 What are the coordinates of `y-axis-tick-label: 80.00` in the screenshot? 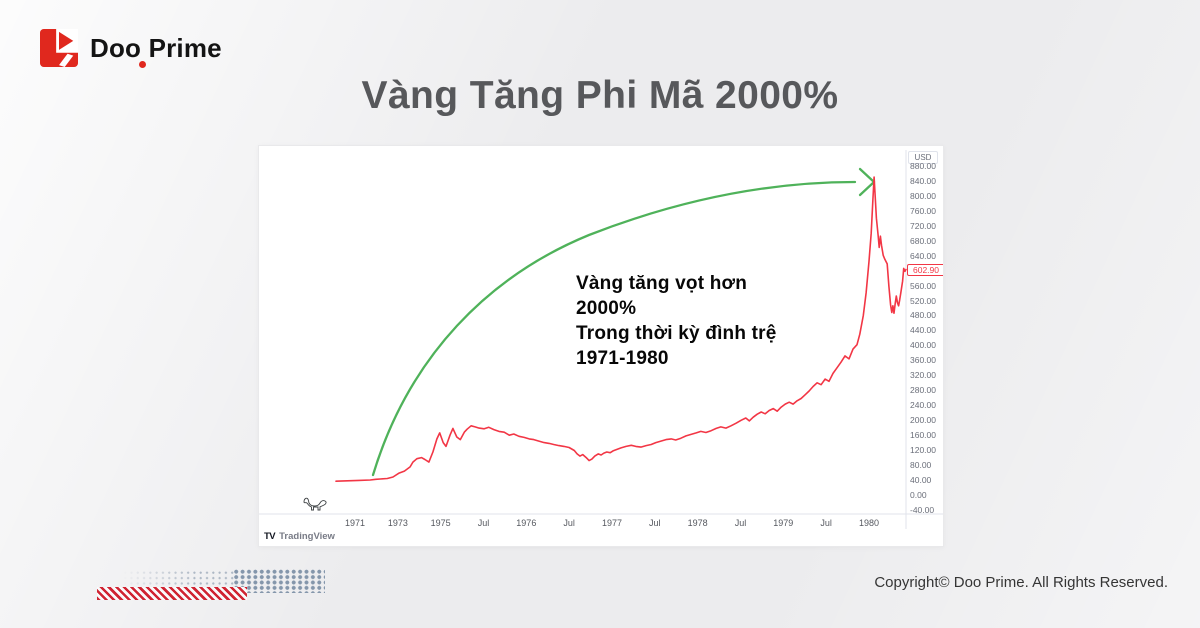 It's located at (921, 465).